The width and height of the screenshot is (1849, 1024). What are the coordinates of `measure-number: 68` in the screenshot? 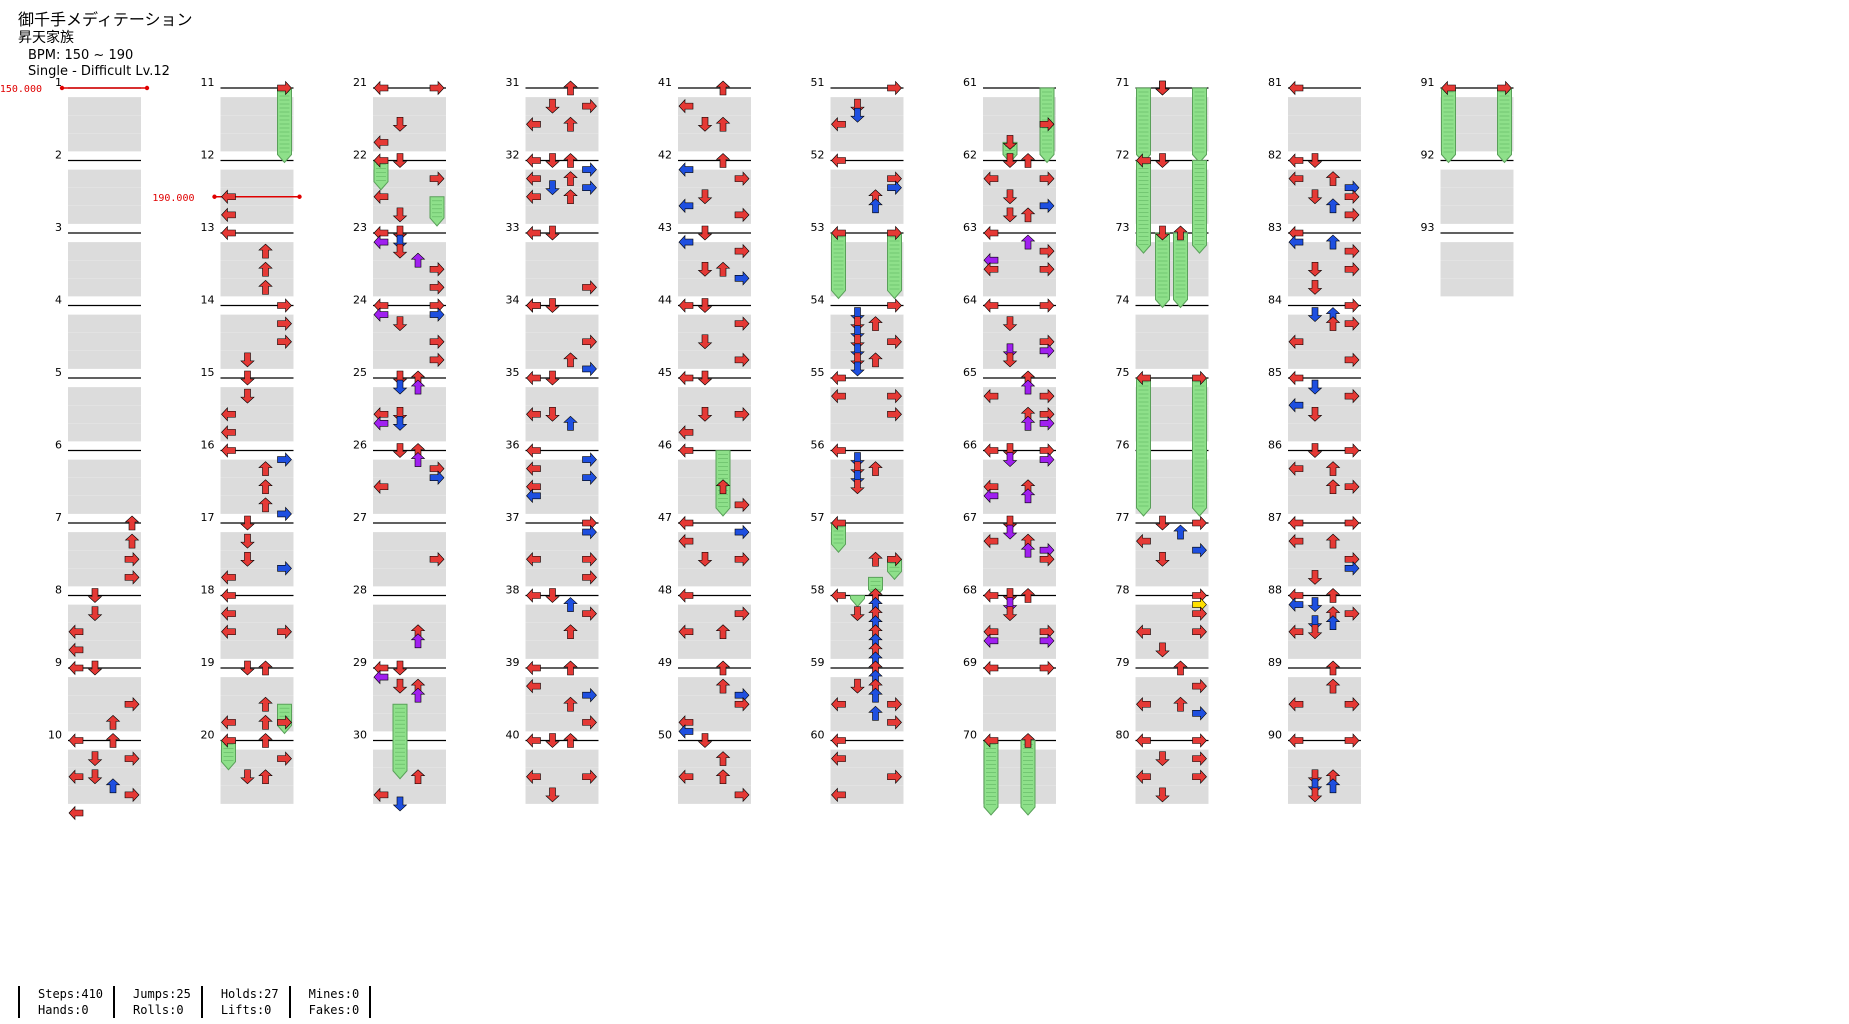 It's located at (970, 590).